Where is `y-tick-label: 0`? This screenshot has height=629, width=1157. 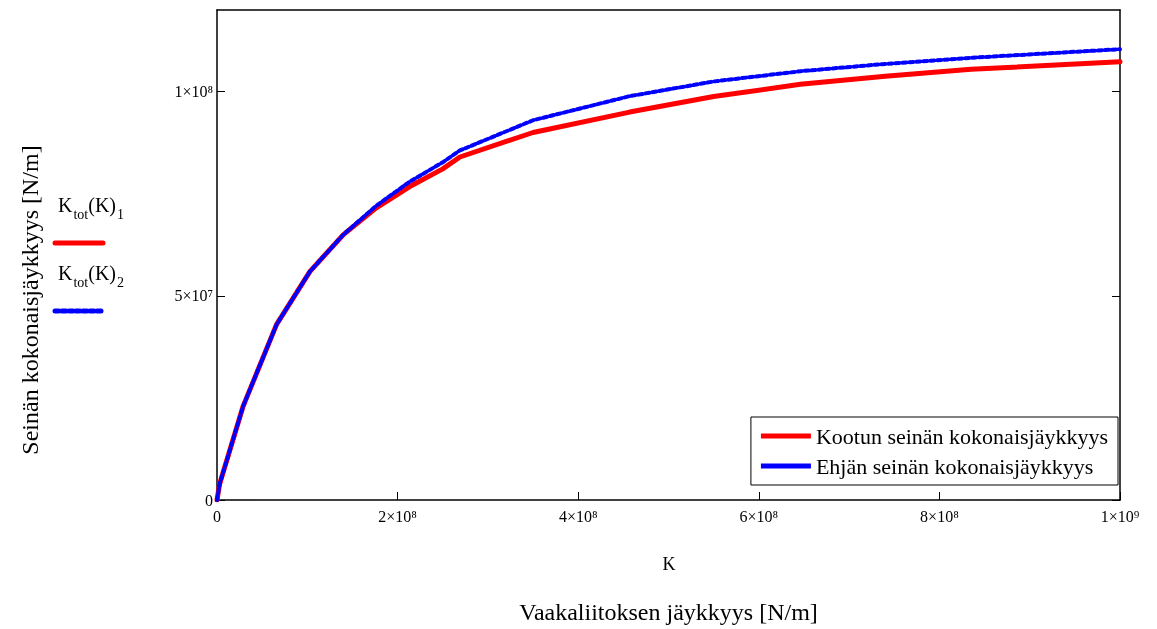
y-tick-label: 0 is located at coordinates (209, 500).